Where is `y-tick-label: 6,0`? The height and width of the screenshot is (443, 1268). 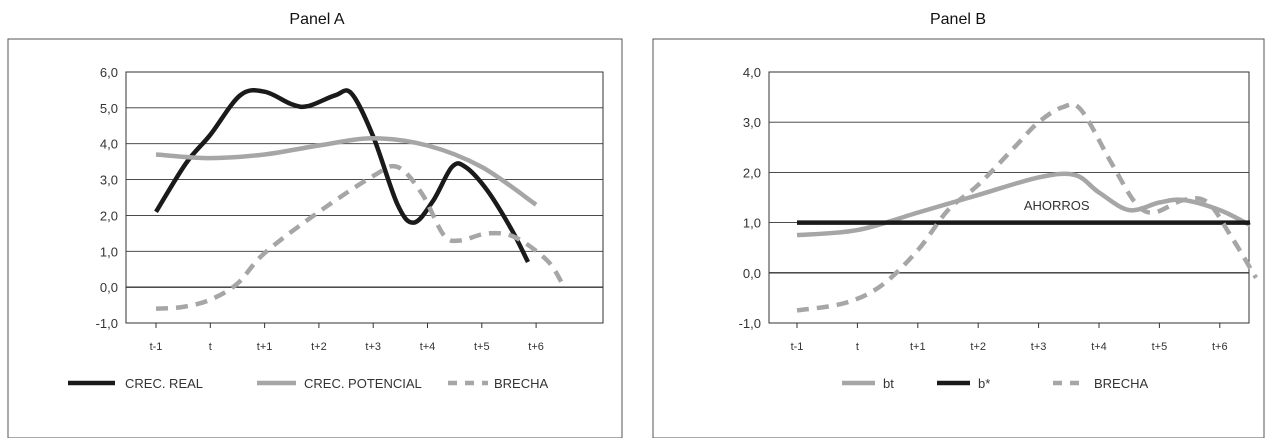
y-tick-label: 6,0 is located at coordinates (109, 72).